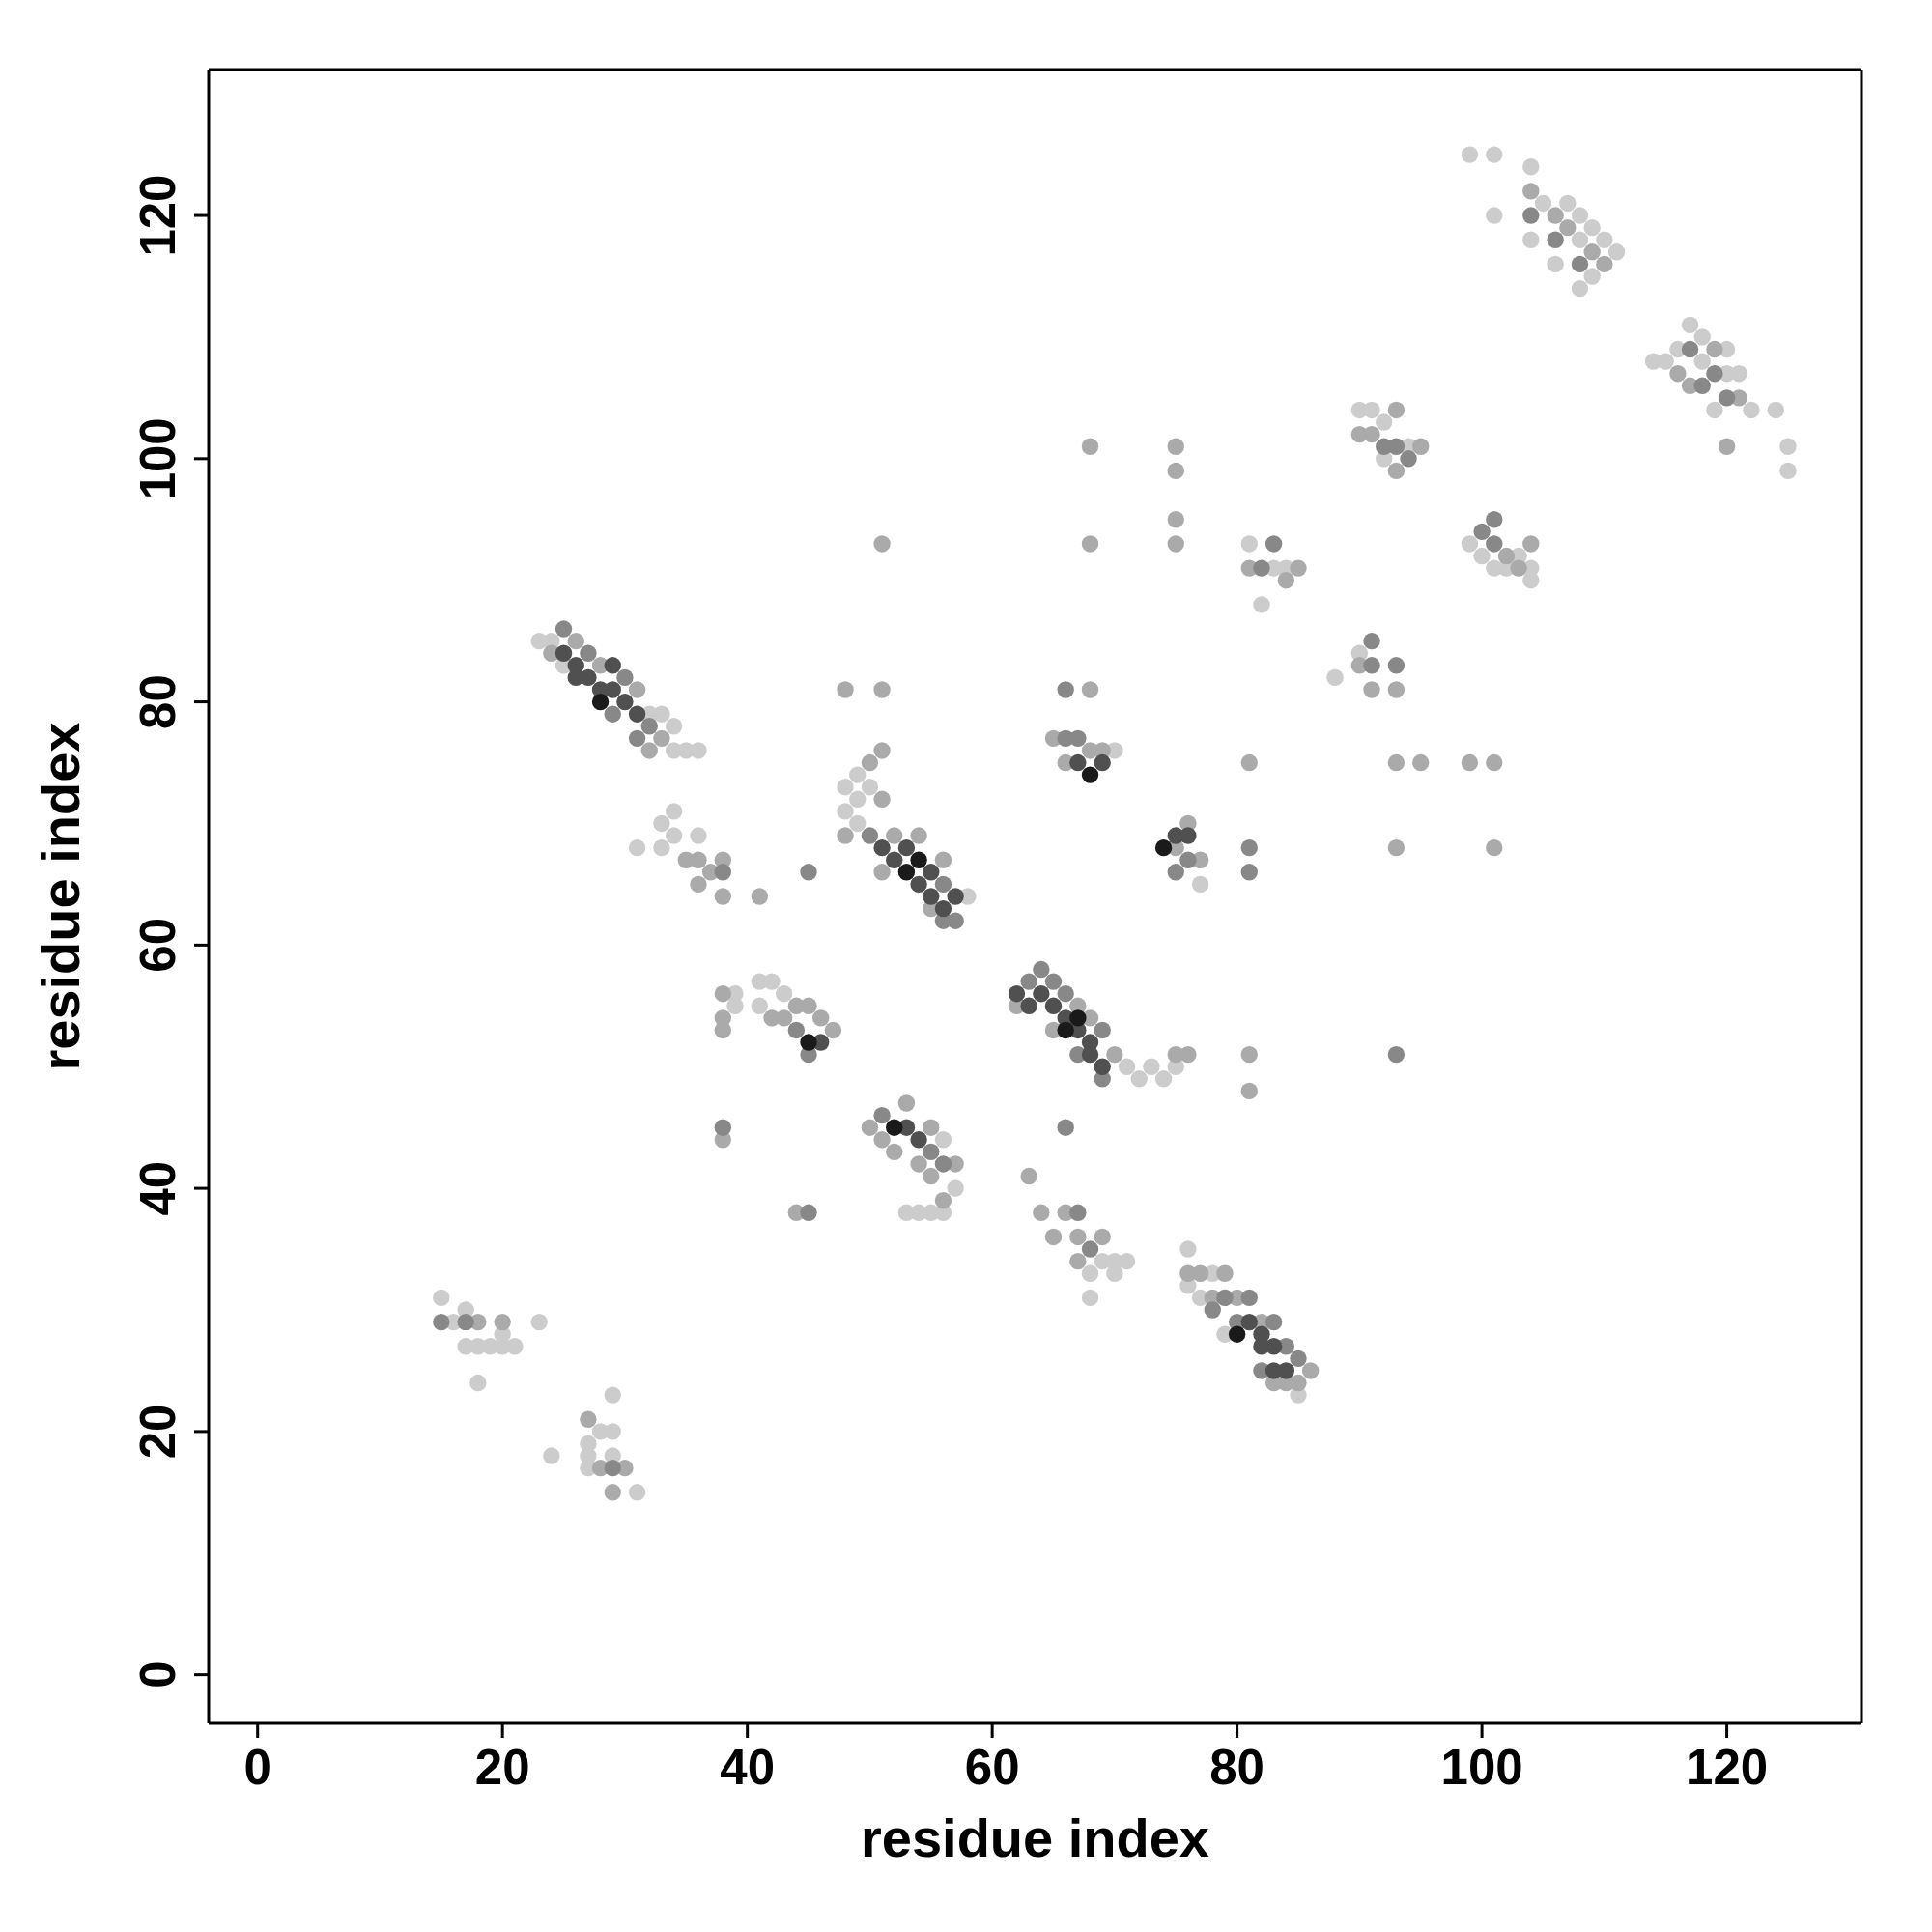 This screenshot has height=1932, width=1932. Describe the element at coordinates (1035, 1837) in the screenshot. I see `x-axis-title: residue index` at that location.